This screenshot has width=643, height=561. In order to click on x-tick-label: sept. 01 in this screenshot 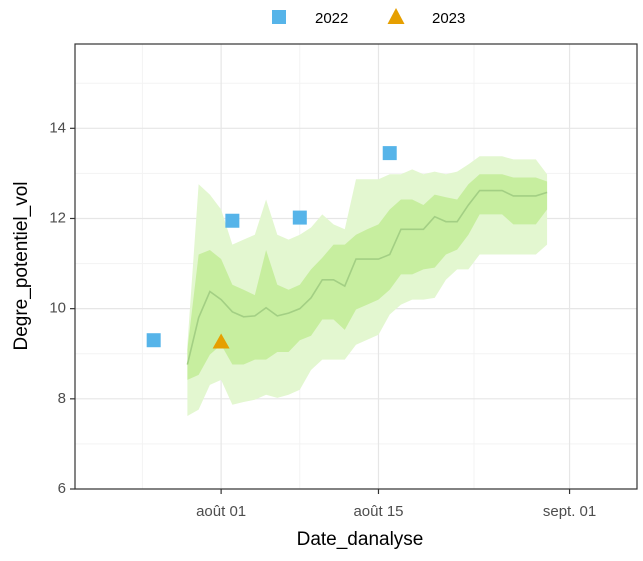, I will do `click(569, 511)`.